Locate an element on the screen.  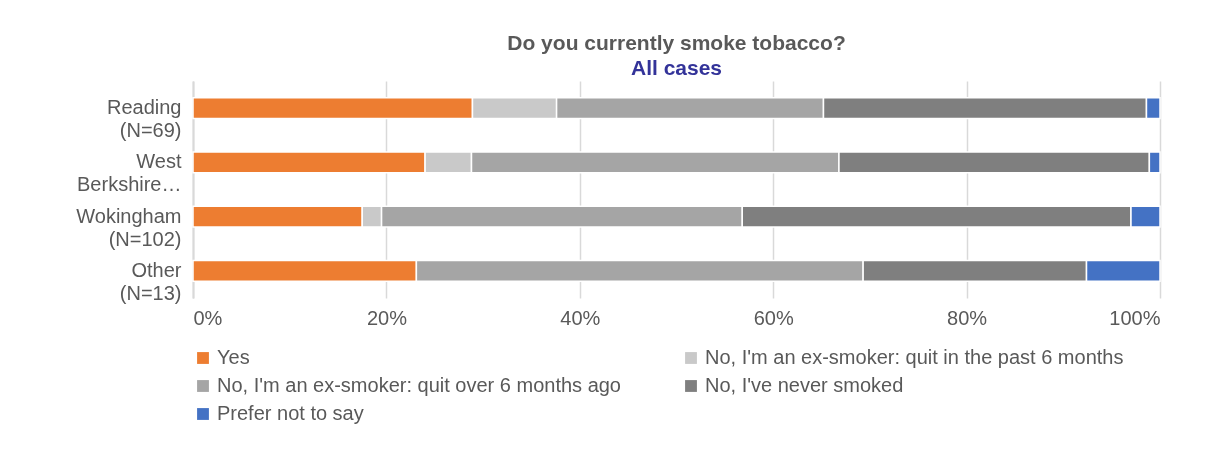
x-tick-label: 40% is located at coordinates (580, 317).